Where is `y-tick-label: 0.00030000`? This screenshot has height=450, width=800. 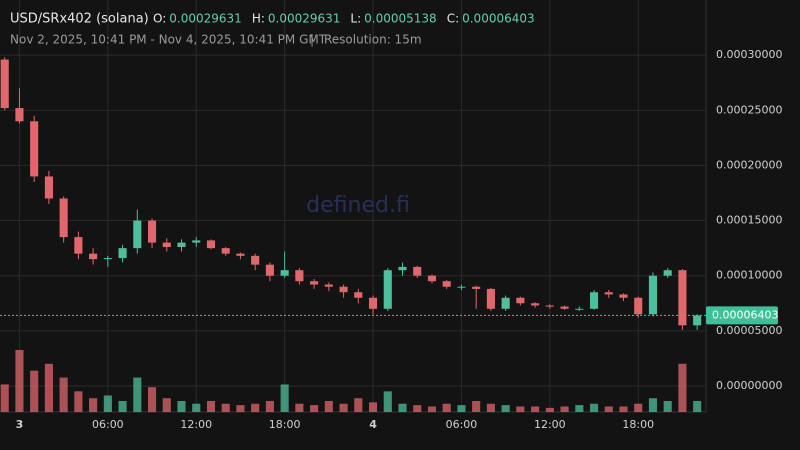
y-tick-label: 0.00030000 is located at coordinates (749, 54).